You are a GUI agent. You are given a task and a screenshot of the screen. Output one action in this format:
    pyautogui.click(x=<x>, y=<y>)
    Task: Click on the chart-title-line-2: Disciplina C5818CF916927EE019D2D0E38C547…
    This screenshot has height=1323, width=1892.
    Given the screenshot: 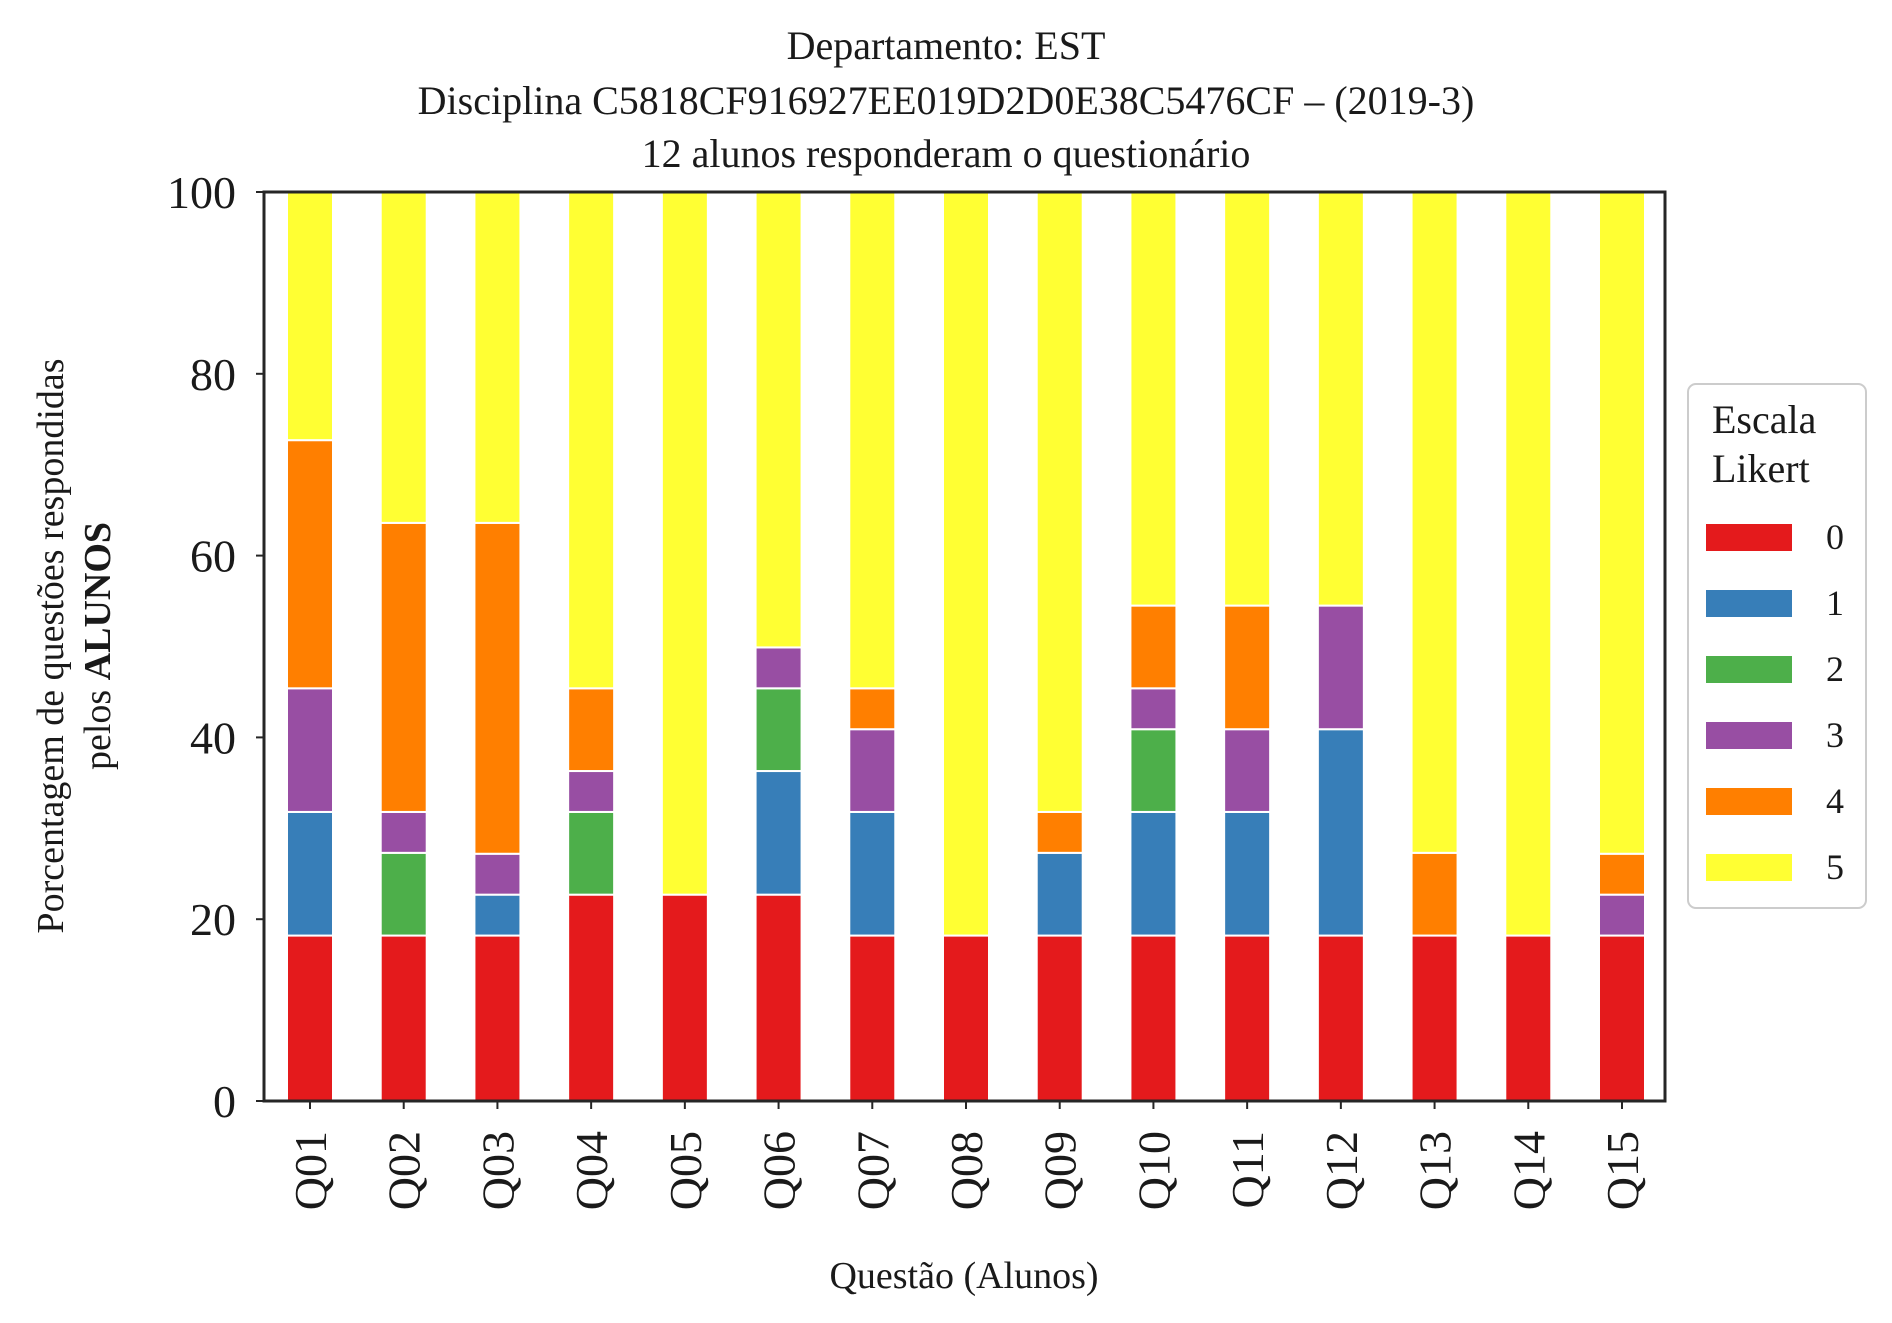 What is the action you would take?
    pyautogui.click(x=946, y=100)
    